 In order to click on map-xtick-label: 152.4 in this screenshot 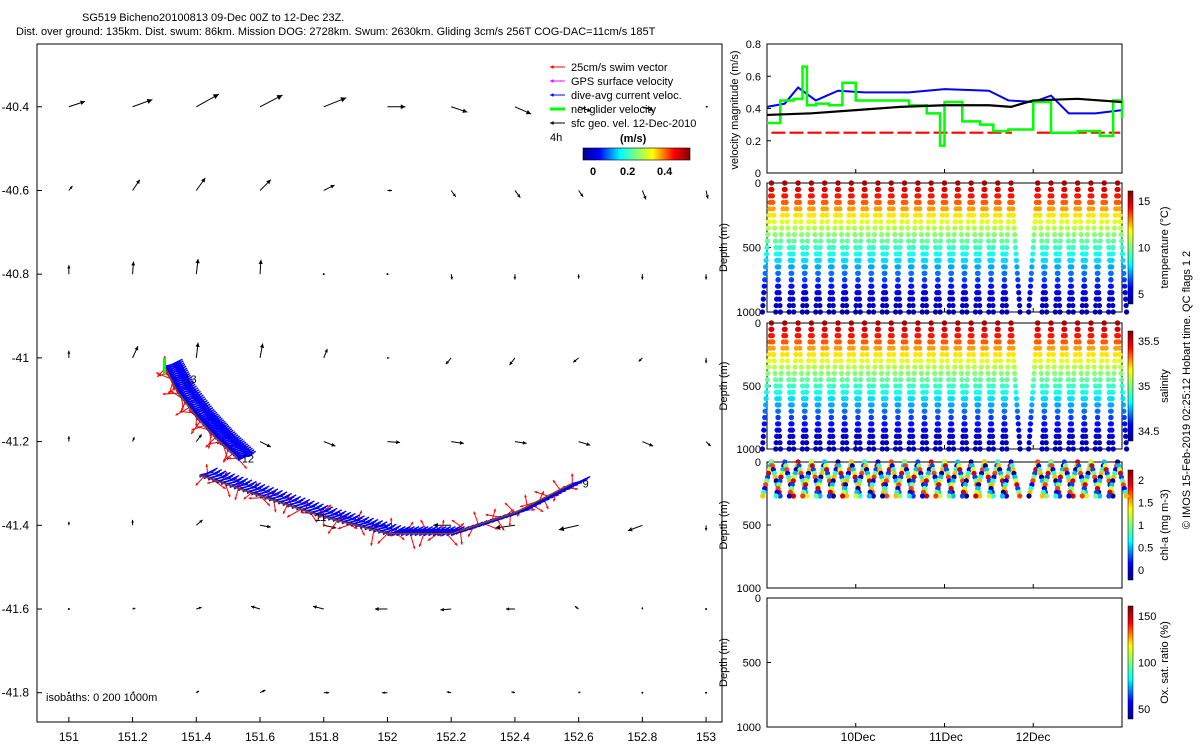, I will do `click(515, 737)`.